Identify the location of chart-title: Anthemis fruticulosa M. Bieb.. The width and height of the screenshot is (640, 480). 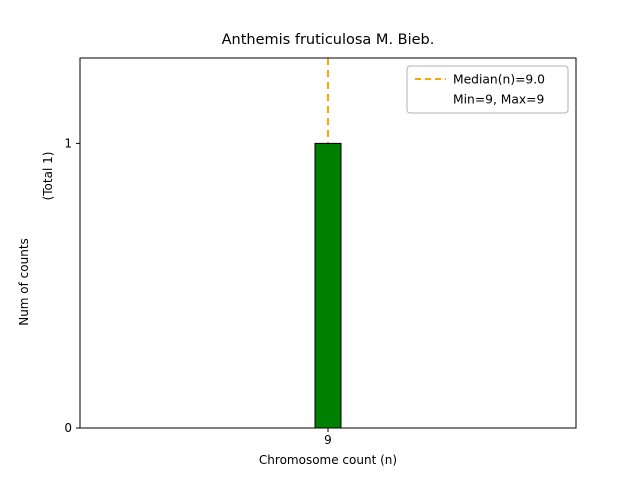
(328, 40).